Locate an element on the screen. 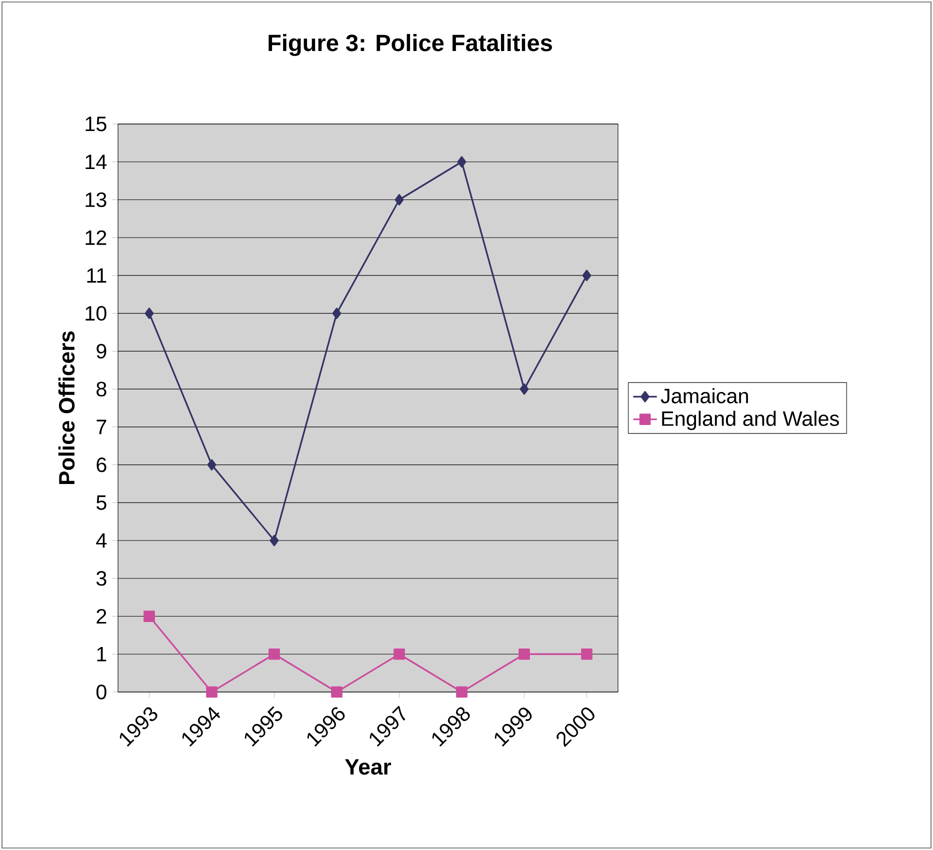 The height and width of the screenshot is (850, 933). y-tick-label: 13 is located at coordinates (96, 200).